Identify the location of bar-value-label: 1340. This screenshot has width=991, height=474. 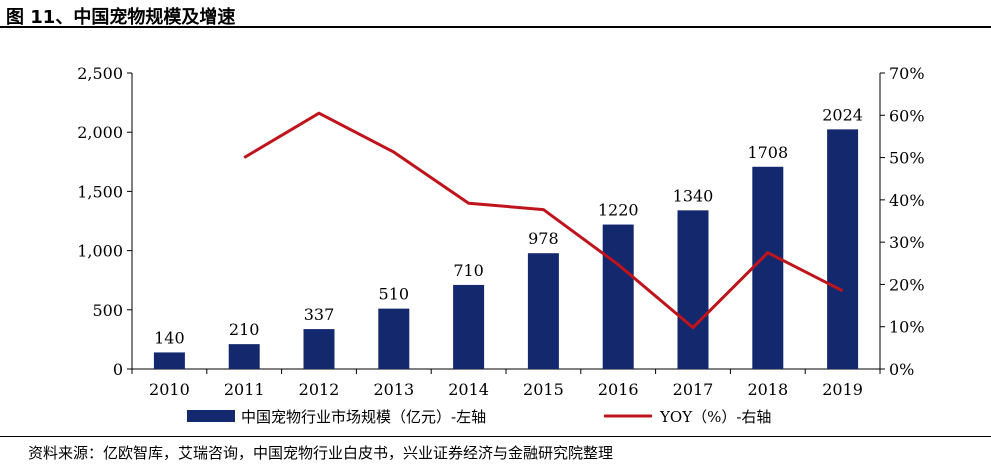
(693, 195).